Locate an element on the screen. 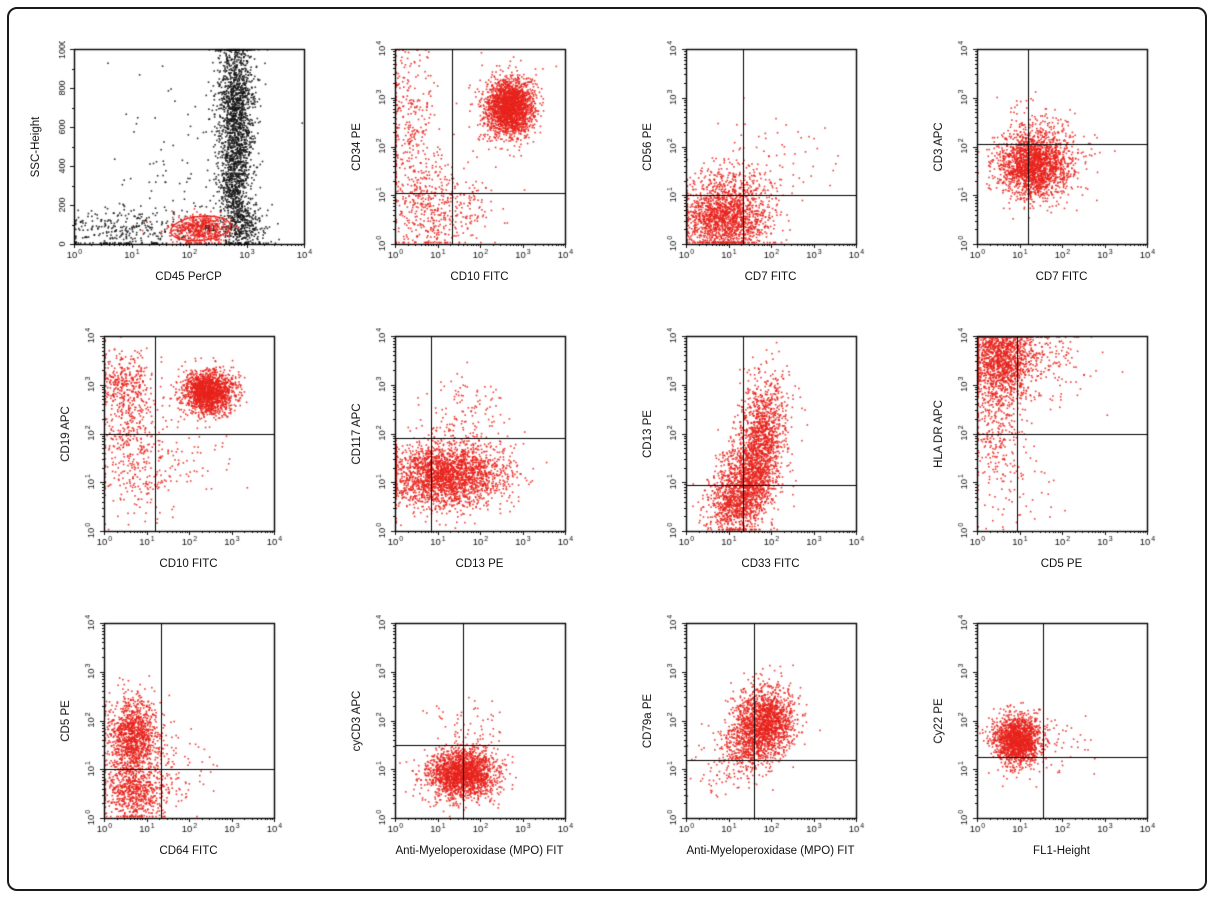 The height and width of the screenshot is (898, 1214). panel-cd5-vs-cd64: CD5 PE CD64 FITC is located at coordinates (170, 735).